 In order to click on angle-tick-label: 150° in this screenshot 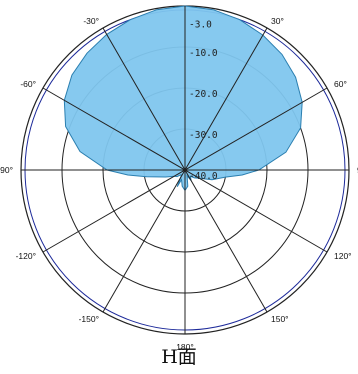, I will do `click(280, 319)`.